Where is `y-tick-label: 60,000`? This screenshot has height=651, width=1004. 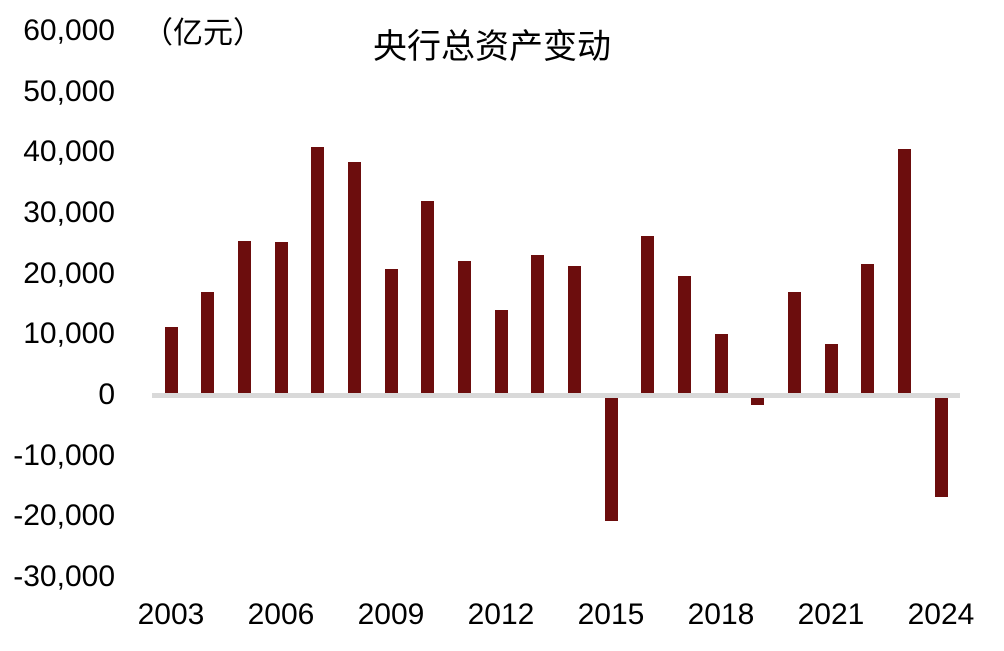
y-tick-label: 60,000 is located at coordinates (69, 30).